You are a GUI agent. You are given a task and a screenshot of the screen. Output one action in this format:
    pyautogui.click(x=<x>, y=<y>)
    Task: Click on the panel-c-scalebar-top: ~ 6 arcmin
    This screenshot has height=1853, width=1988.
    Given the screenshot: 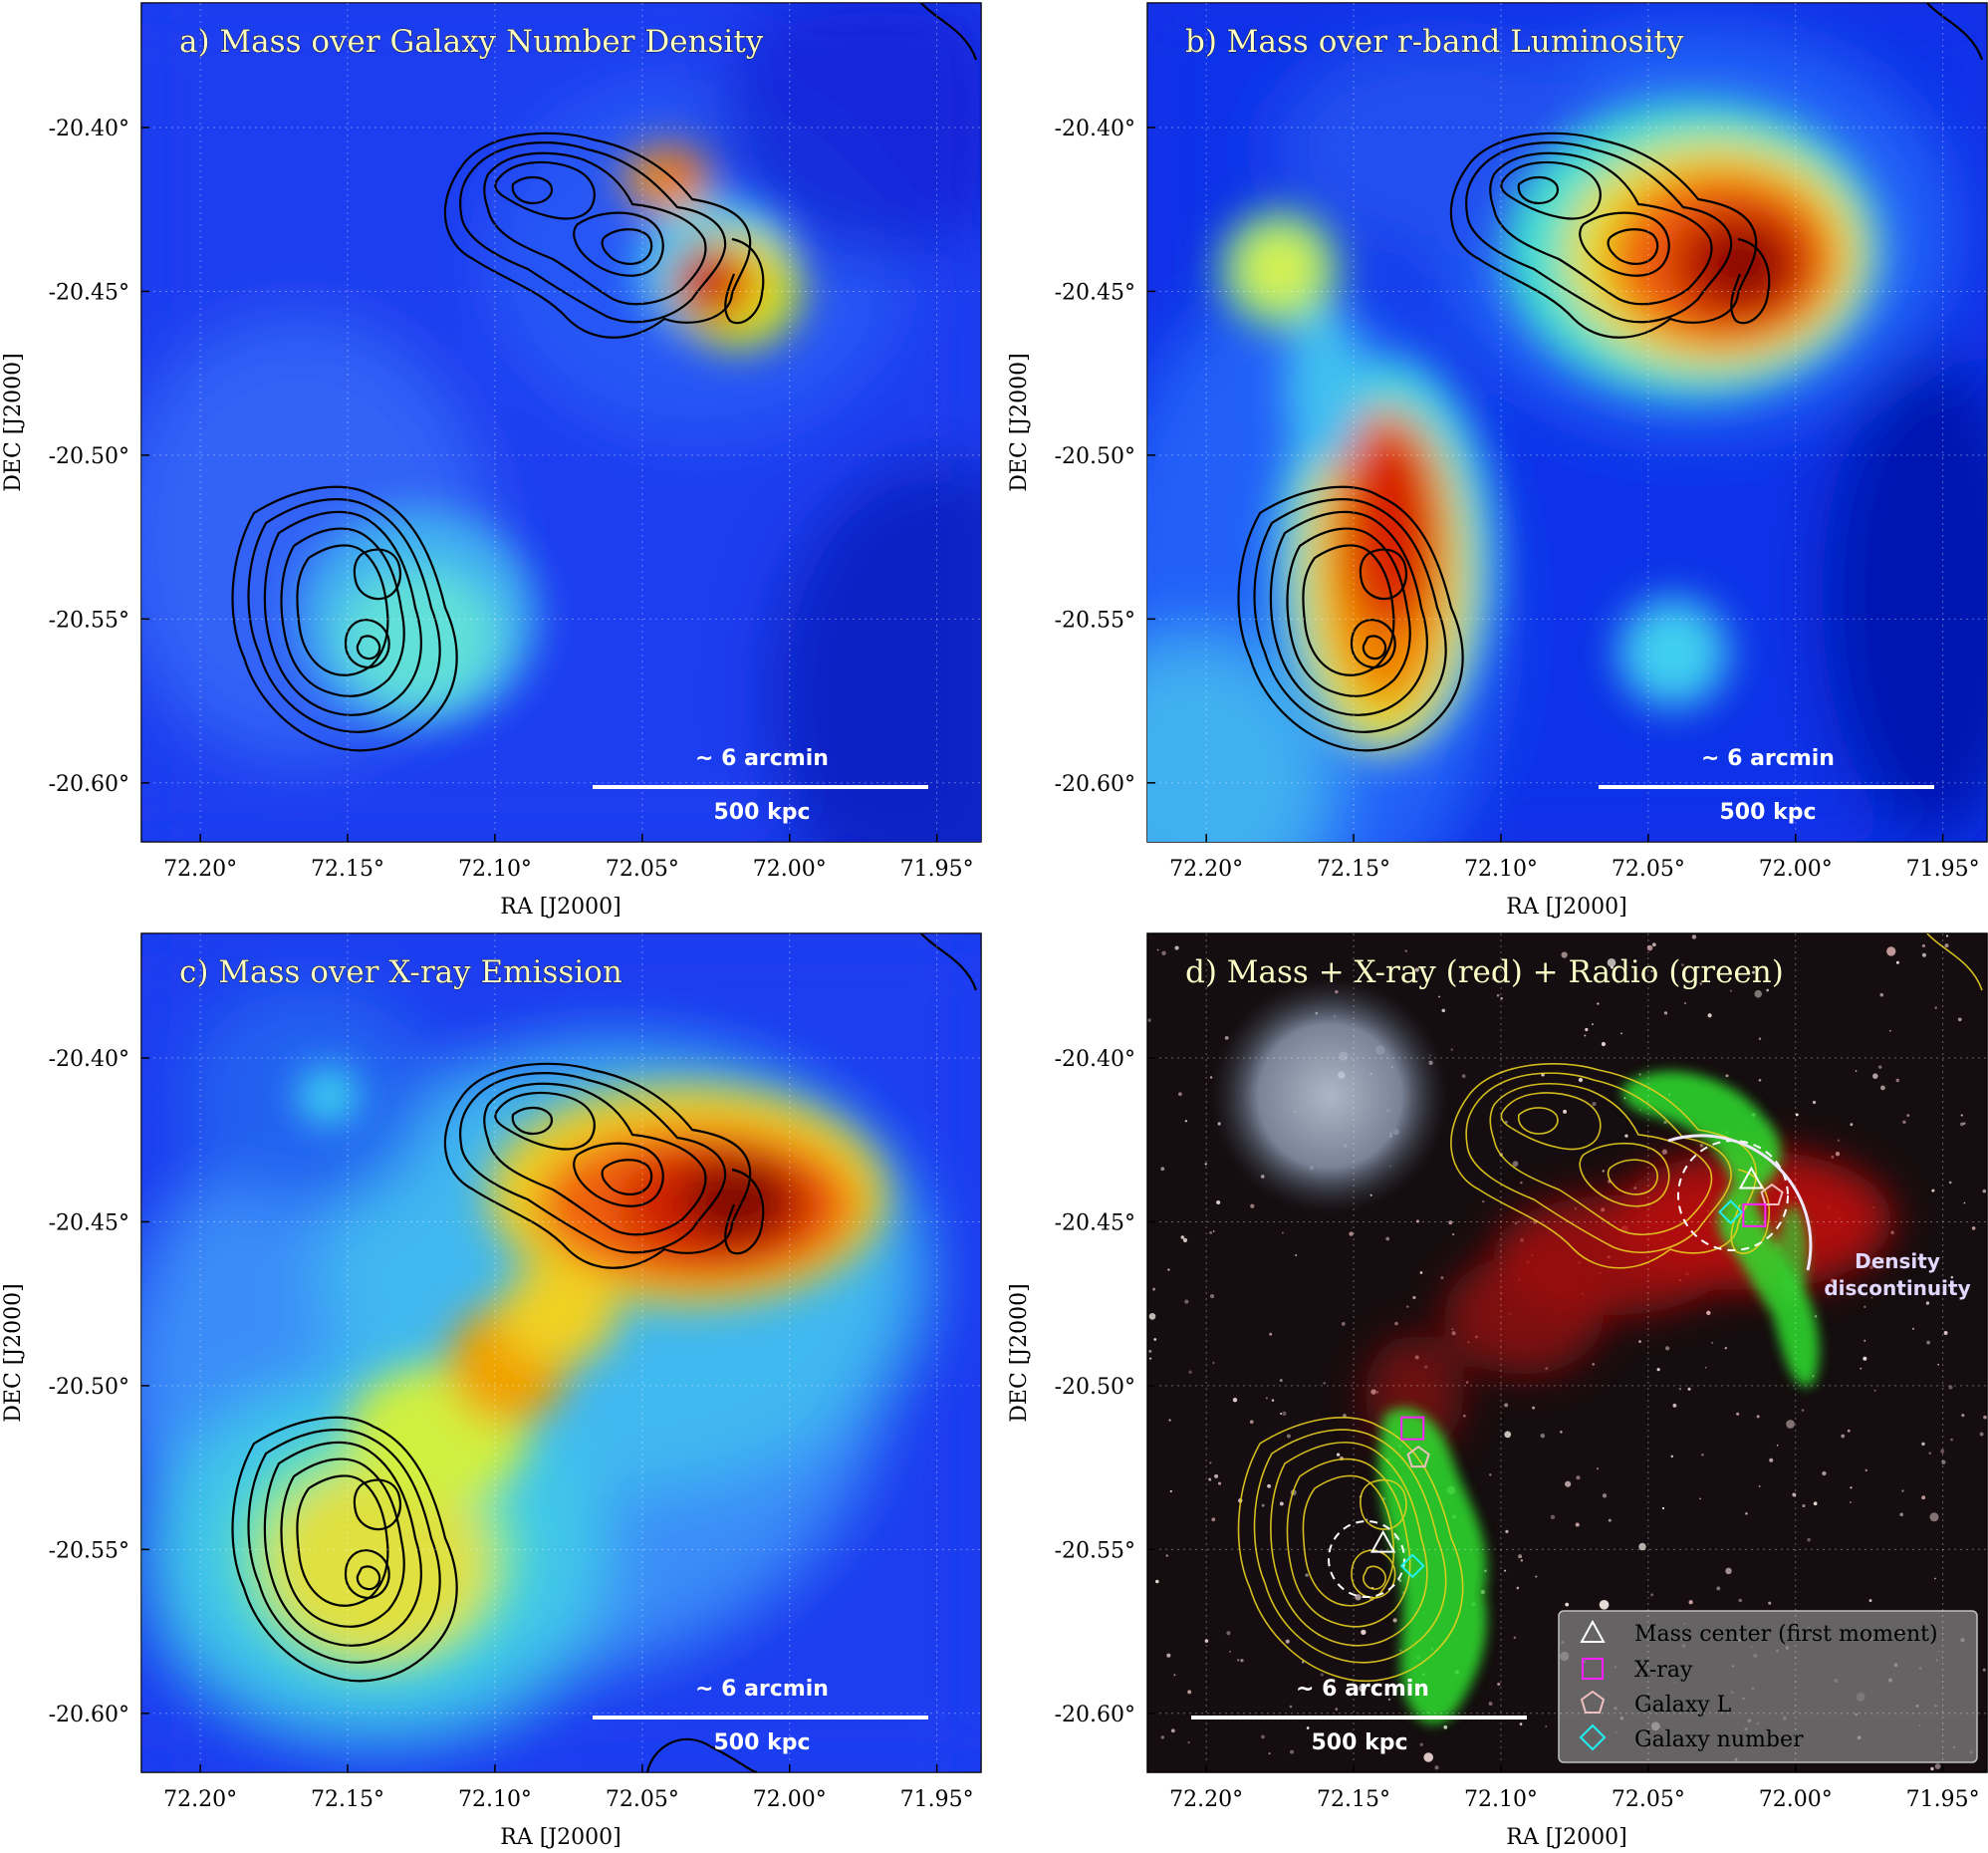 What is the action you would take?
    pyautogui.click(x=762, y=1689)
    